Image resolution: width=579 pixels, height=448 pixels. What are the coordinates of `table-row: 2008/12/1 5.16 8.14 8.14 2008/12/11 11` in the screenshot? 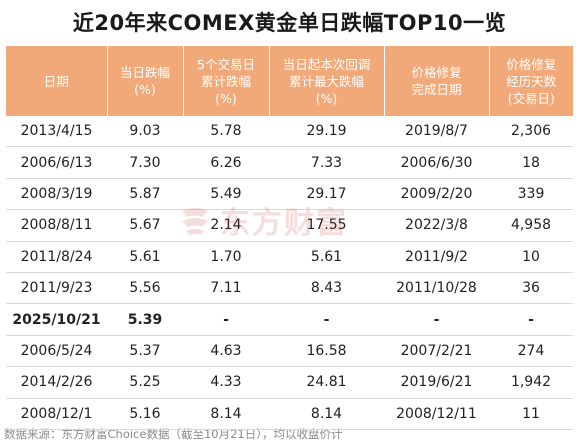 It's located at (289, 414).